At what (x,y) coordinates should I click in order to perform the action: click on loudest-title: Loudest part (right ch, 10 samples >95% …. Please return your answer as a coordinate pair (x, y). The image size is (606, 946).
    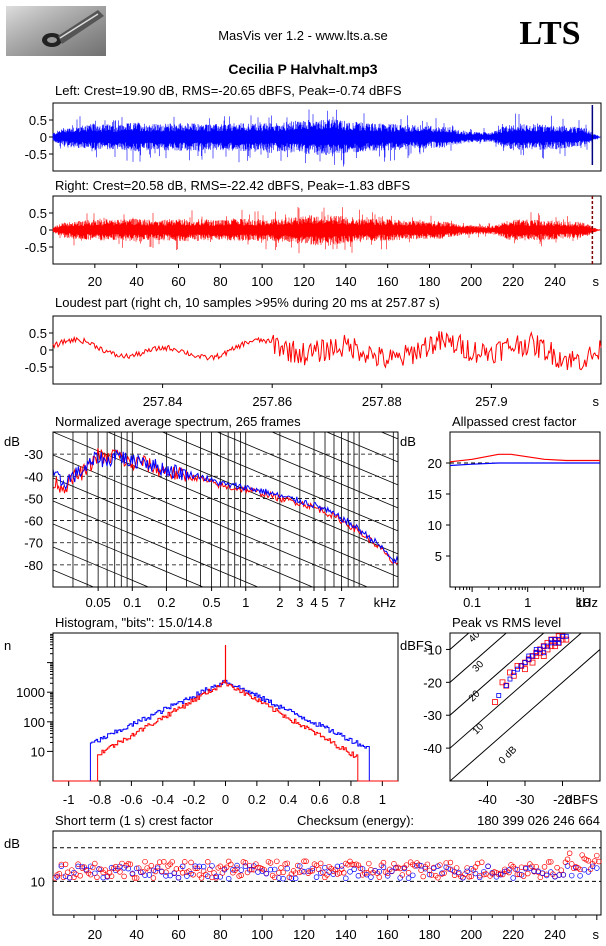
    Looking at the image, I should click on (247, 302).